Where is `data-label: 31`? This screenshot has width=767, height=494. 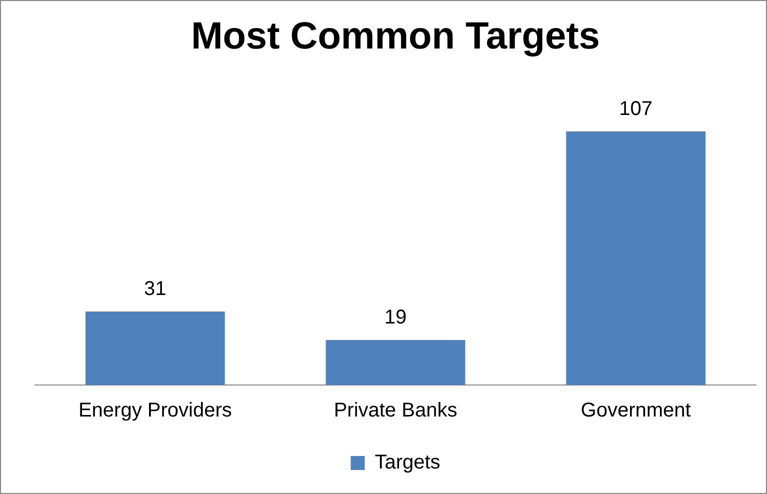 data-label: 31 is located at coordinates (155, 289).